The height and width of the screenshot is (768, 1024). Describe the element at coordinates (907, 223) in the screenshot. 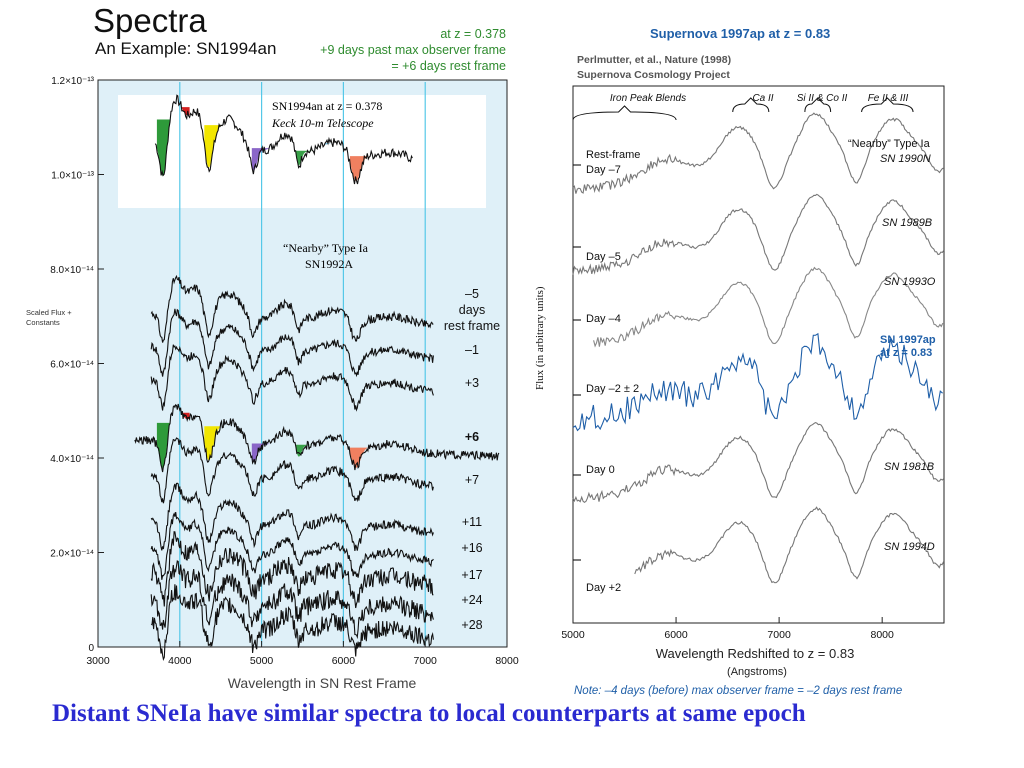

I see `sn-label-2: SN 1989B` at that location.